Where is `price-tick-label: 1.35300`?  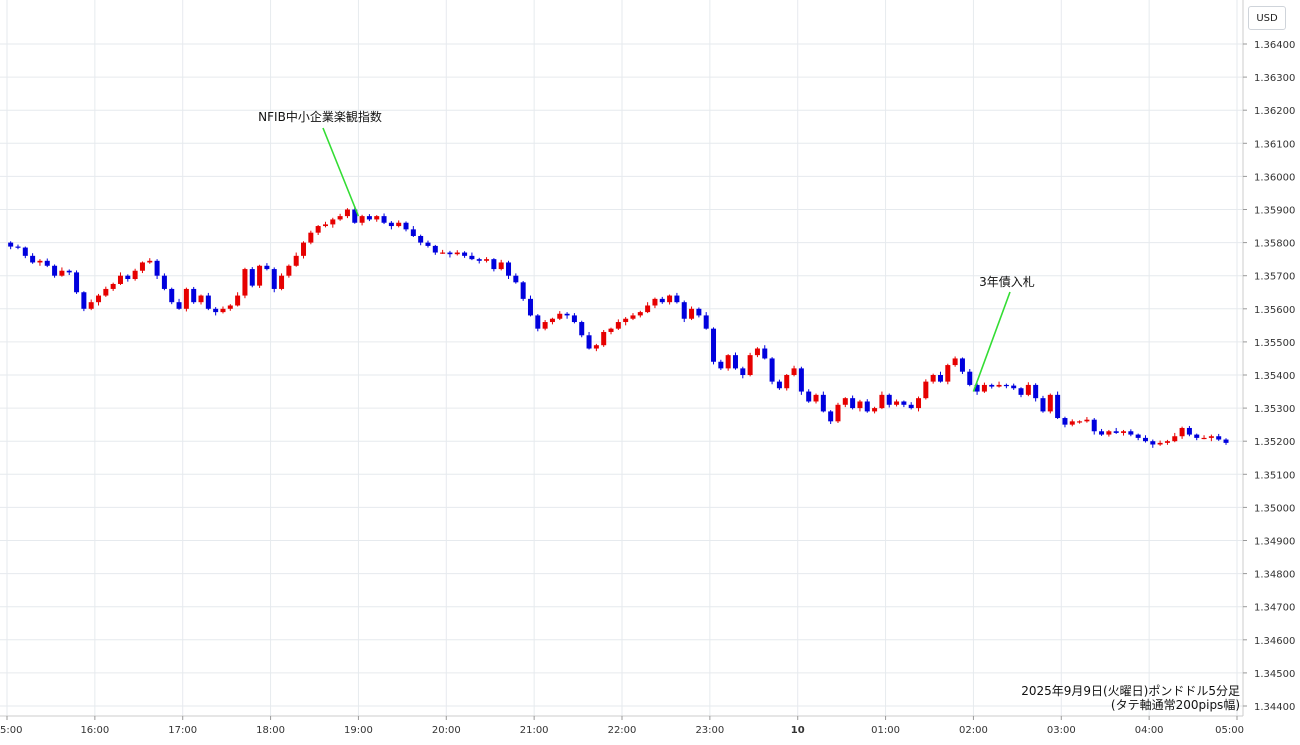 price-tick-label: 1.35300 is located at coordinates (1274, 409).